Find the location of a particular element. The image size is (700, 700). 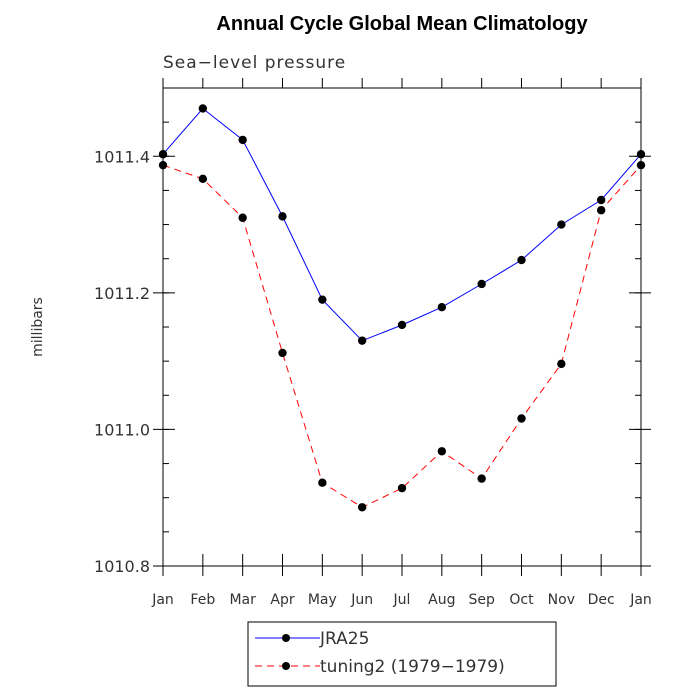

y-axis-label: millibars is located at coordinates (38, 327).